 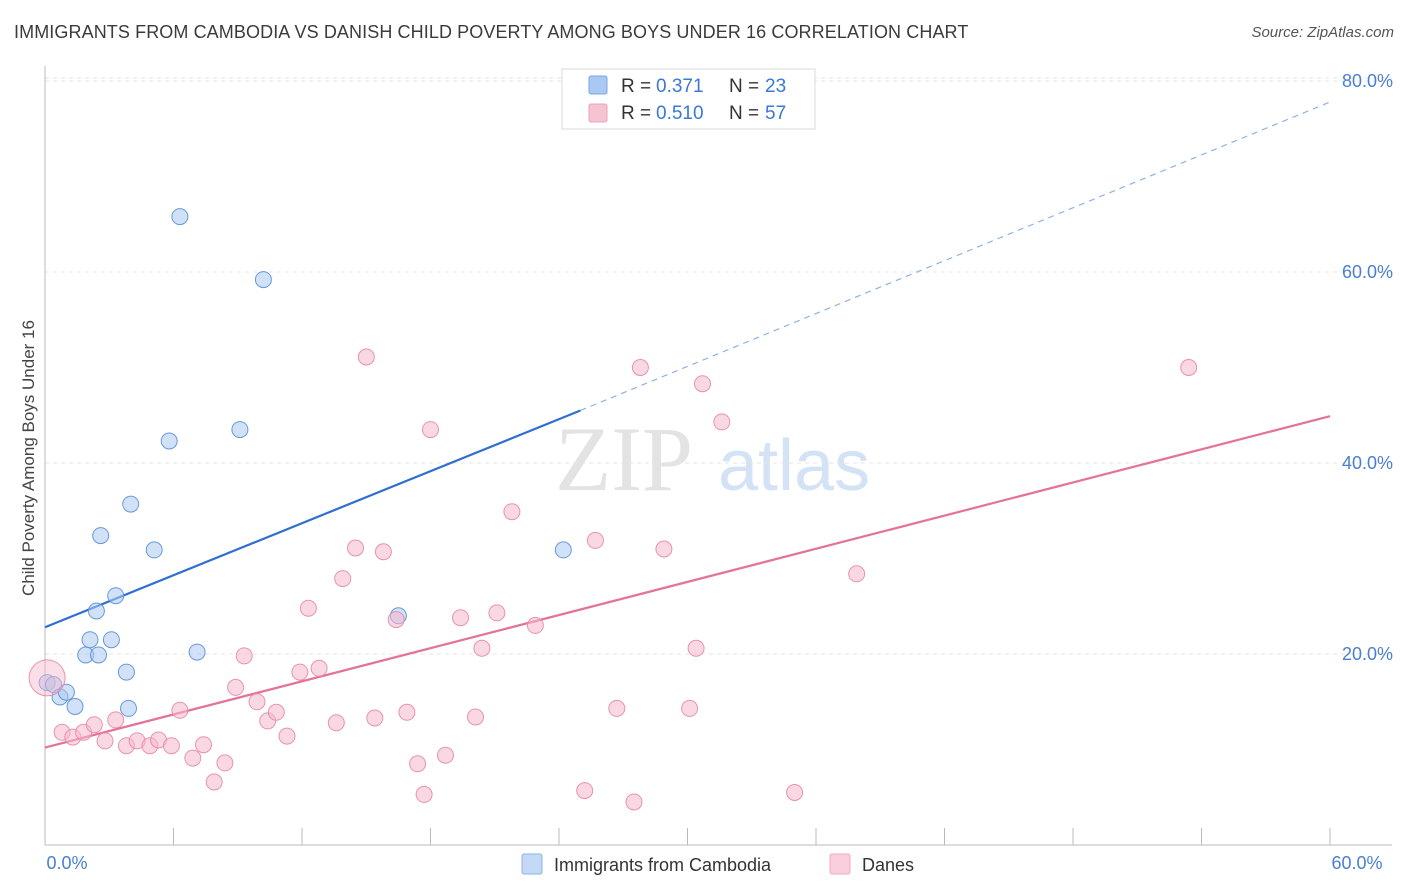 What do you see at coordinates (636, 86) in the screenshot?
I see `legend-r-label-1: R =` at bounding box center [636, 86].